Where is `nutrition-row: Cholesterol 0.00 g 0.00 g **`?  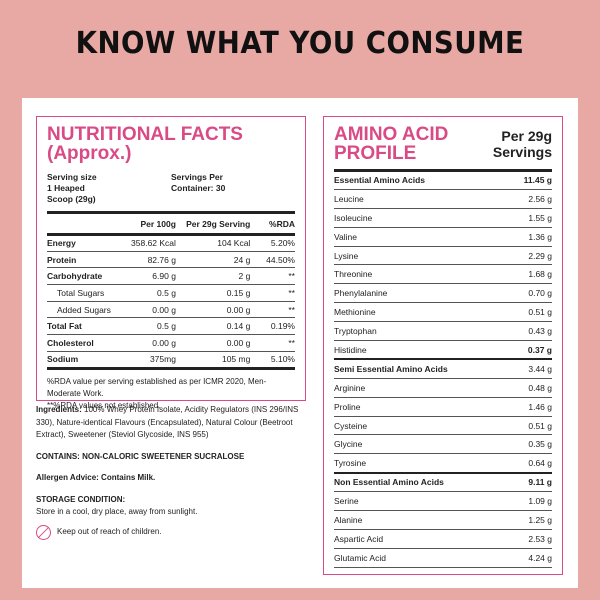
nutrition-row: Cholesterol 0.00 g 0.00 g ** is located at coordinates (171, 343).